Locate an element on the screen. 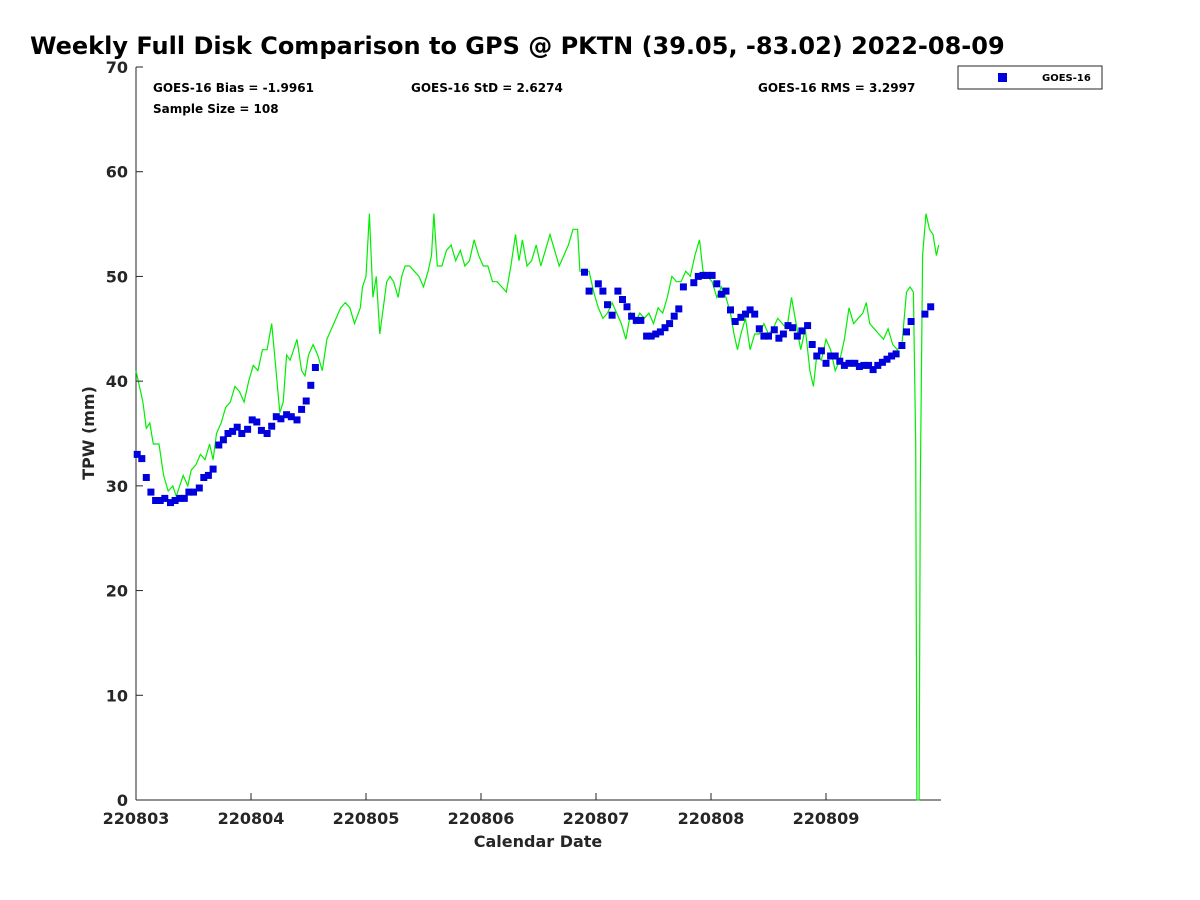  y-axis-label: TPW (mm) is located at coordinates (88, 433).